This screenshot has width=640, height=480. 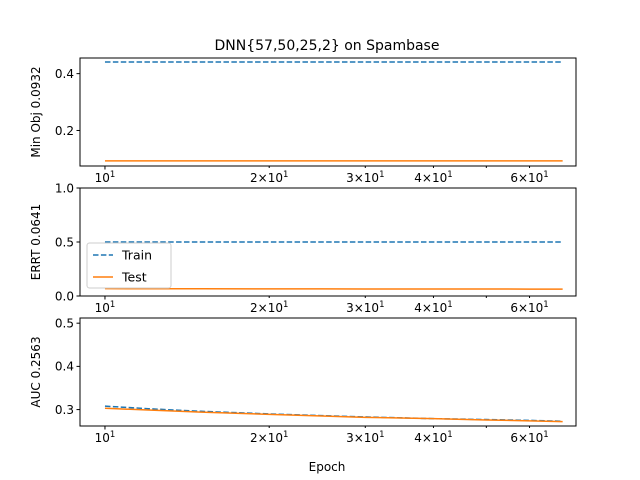 What do you see at coordinates (36, 111) in the screenshot?
I see `y-axis-label: Min Obj 0.0932` at bounding box center [36, 111].